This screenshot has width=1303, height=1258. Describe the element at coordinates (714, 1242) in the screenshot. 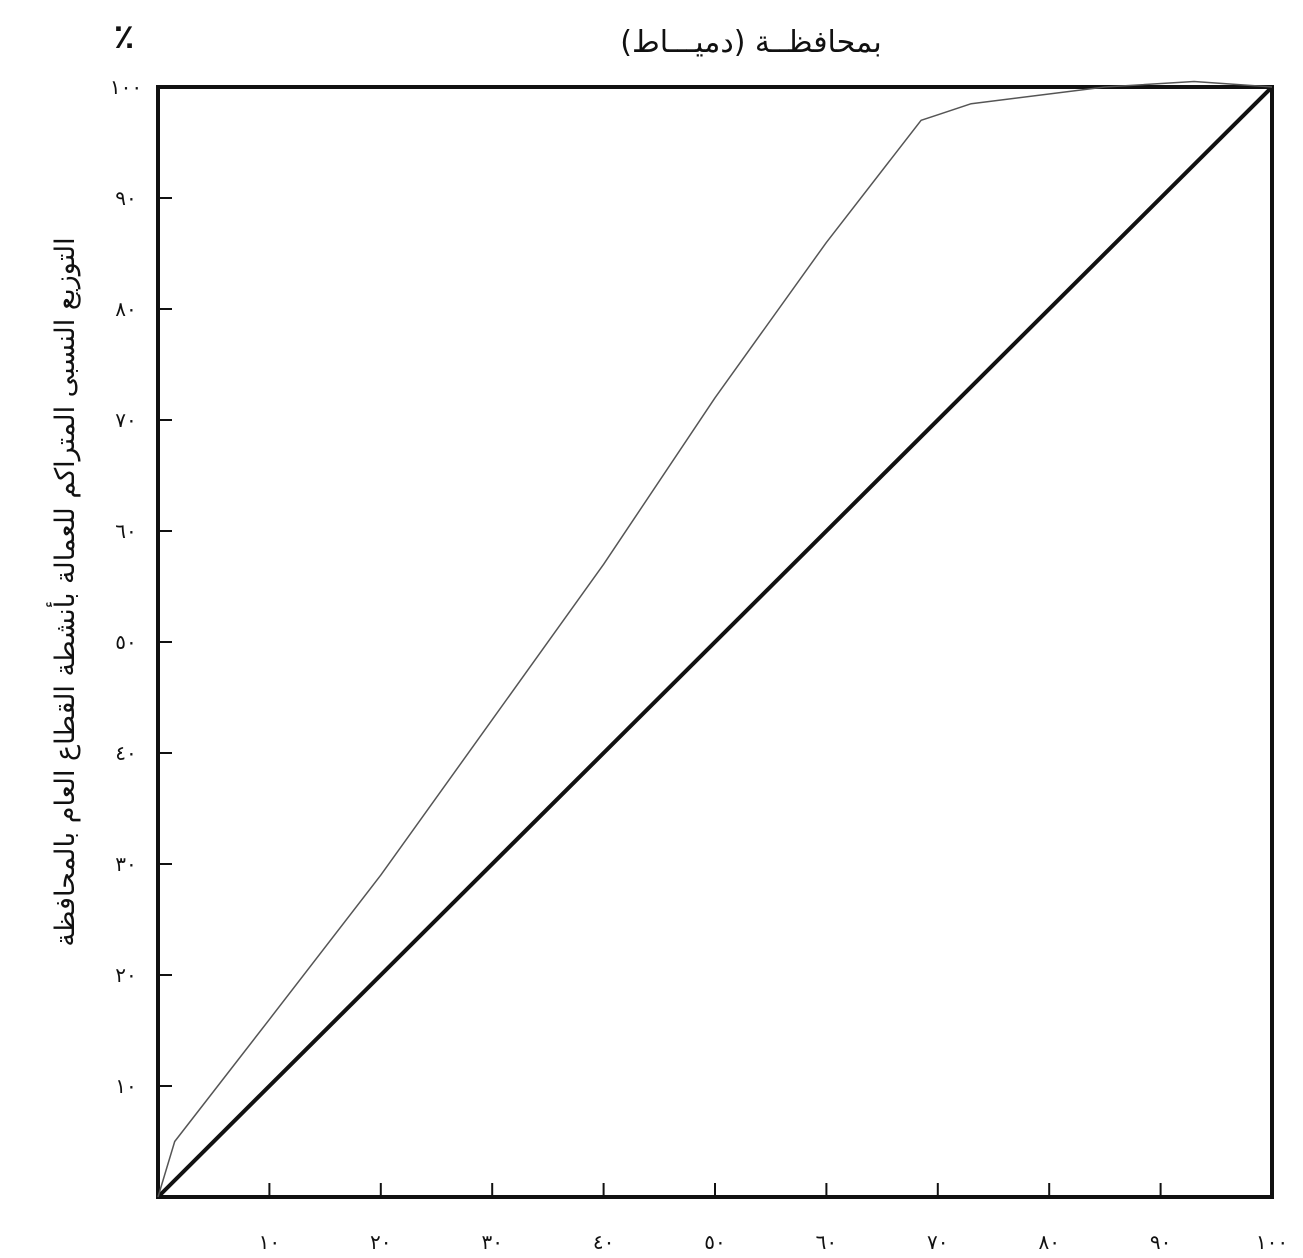

I see `x-tick-label: ٥٠` at that location.